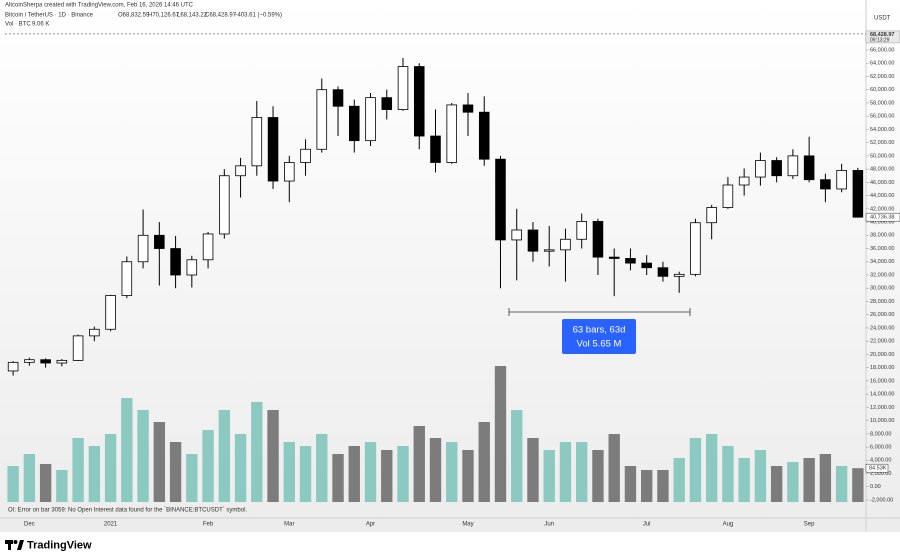  Describe the element at coordinates (549, 525) in the screenshot. I see `x-tick-label: Jun` at that location.